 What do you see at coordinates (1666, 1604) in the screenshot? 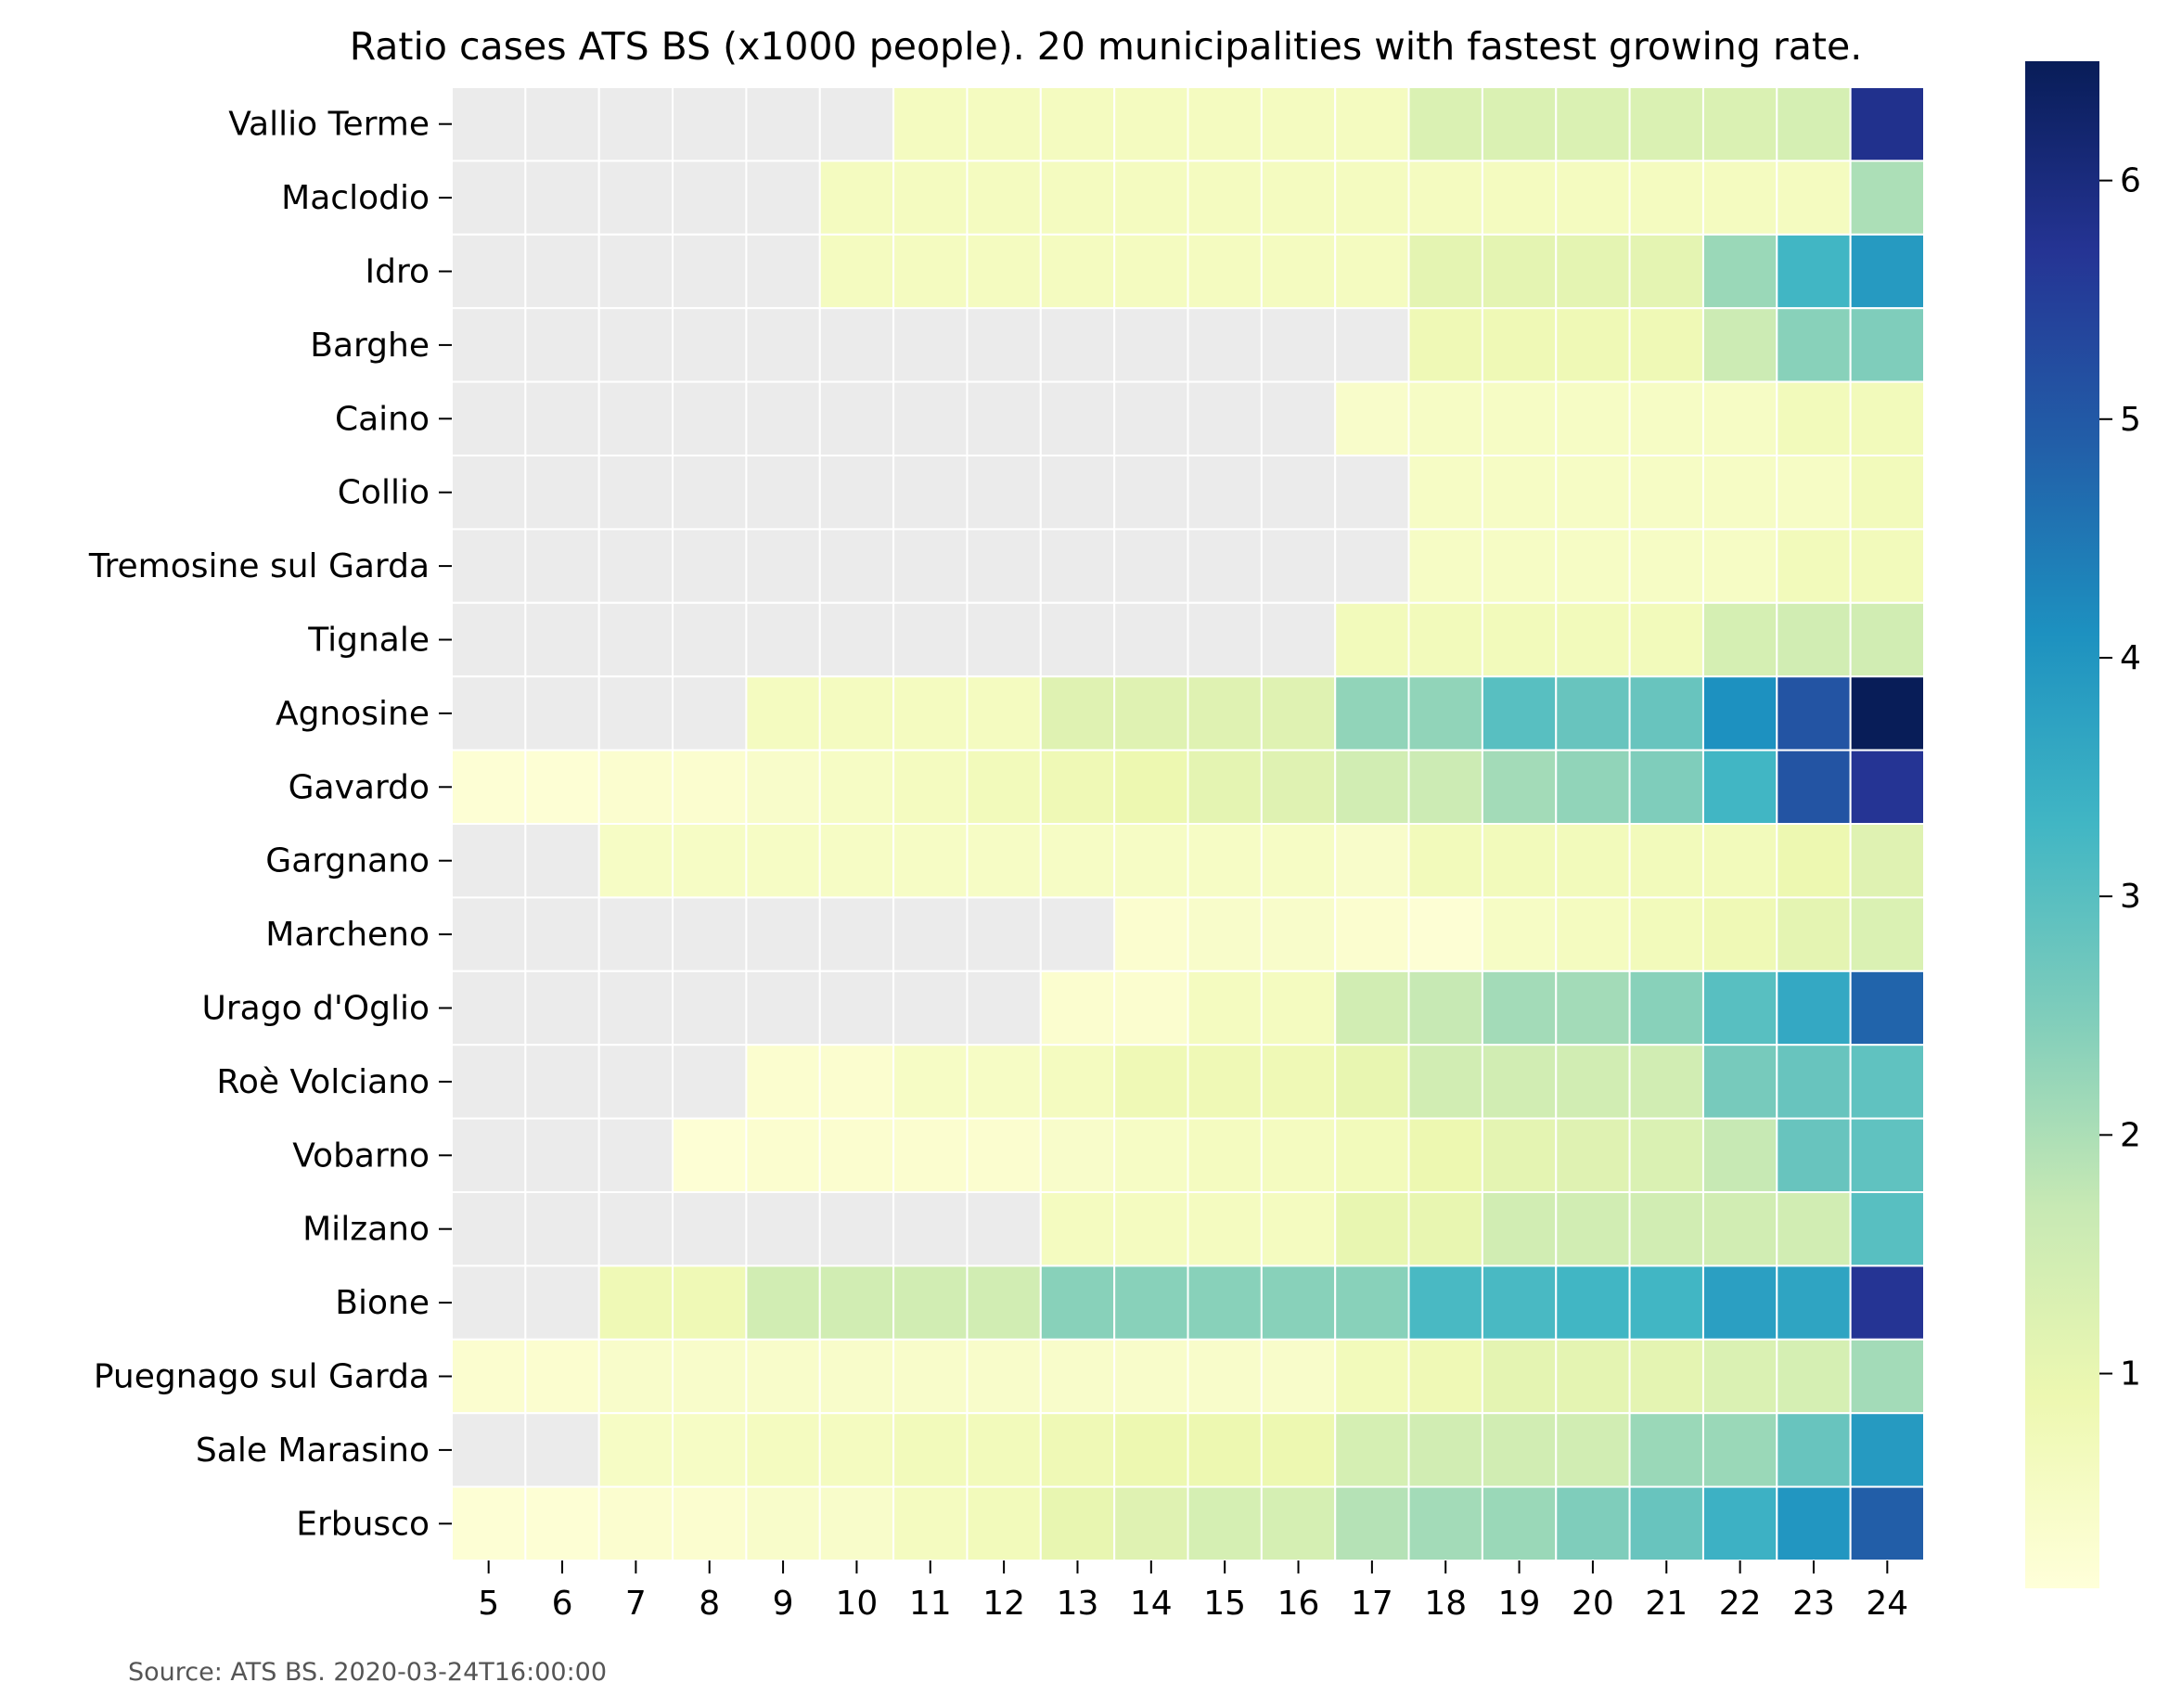
I see `x-tick-label: 21` at bounding box center [1666, 1604].